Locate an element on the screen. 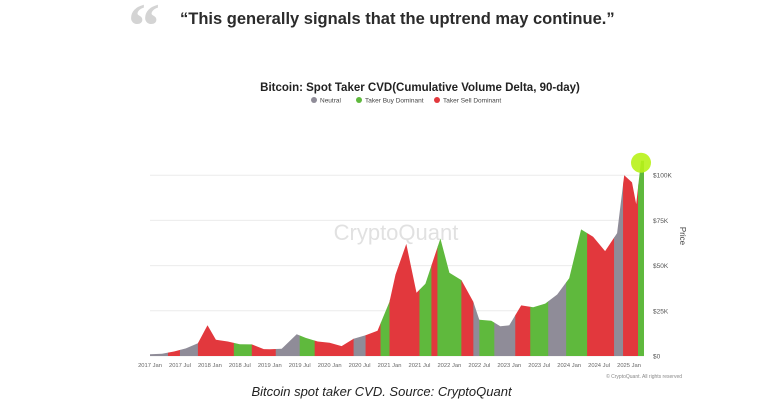 This screenshot has height=408, width=763. x-tick-label: 2019 Jul is located at coordinates (300, 366).